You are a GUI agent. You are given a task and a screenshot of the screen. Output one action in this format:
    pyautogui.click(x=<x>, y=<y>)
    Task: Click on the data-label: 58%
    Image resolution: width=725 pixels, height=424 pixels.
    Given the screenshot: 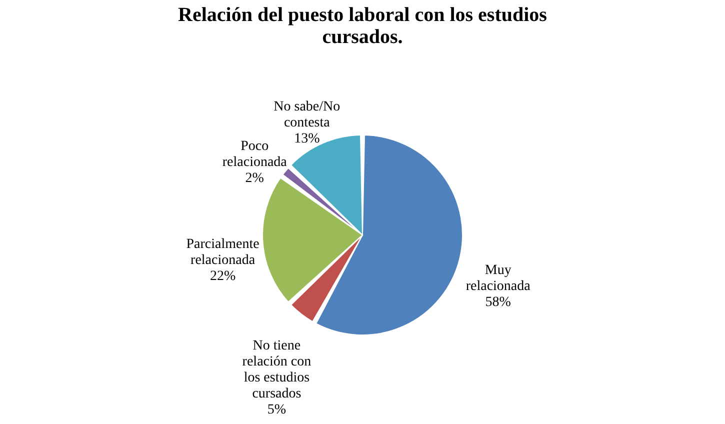 What is the action you would take?
    pyautogui.click(x=498, y=302)
    